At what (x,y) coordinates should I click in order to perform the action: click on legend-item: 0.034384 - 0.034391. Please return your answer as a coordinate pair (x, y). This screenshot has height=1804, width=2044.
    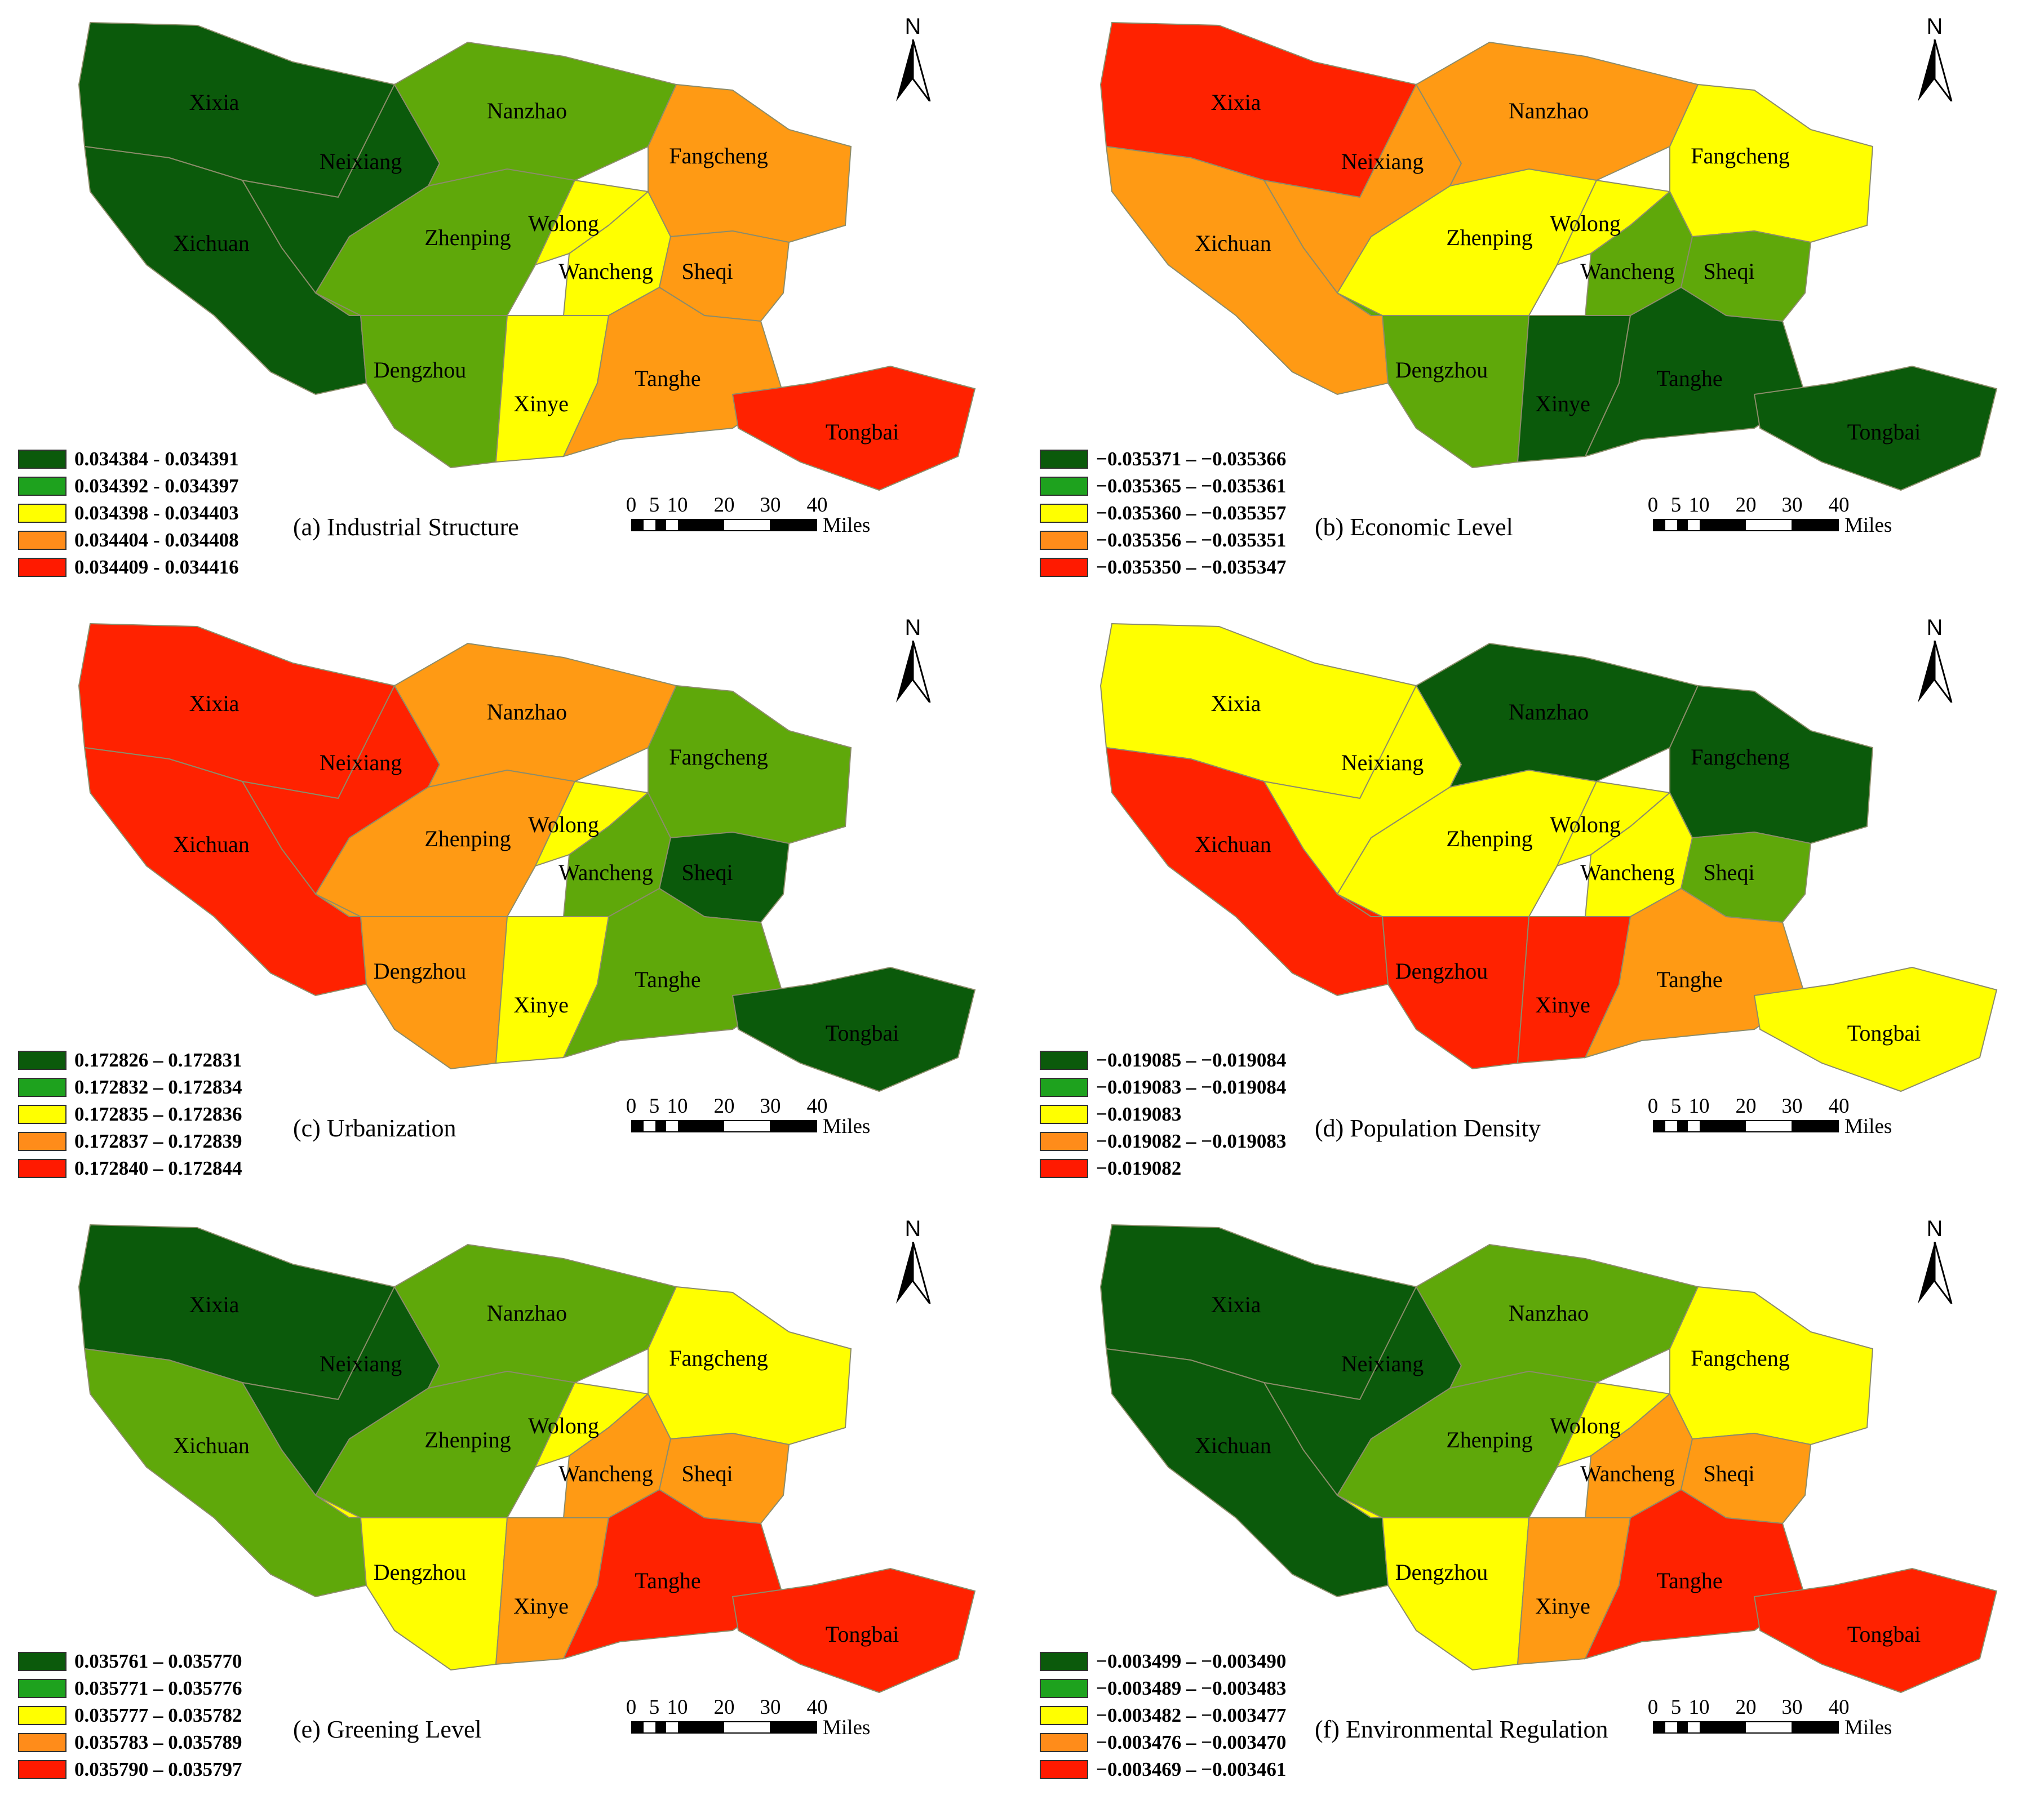
    Looking at the image, I should click on (128, 459).